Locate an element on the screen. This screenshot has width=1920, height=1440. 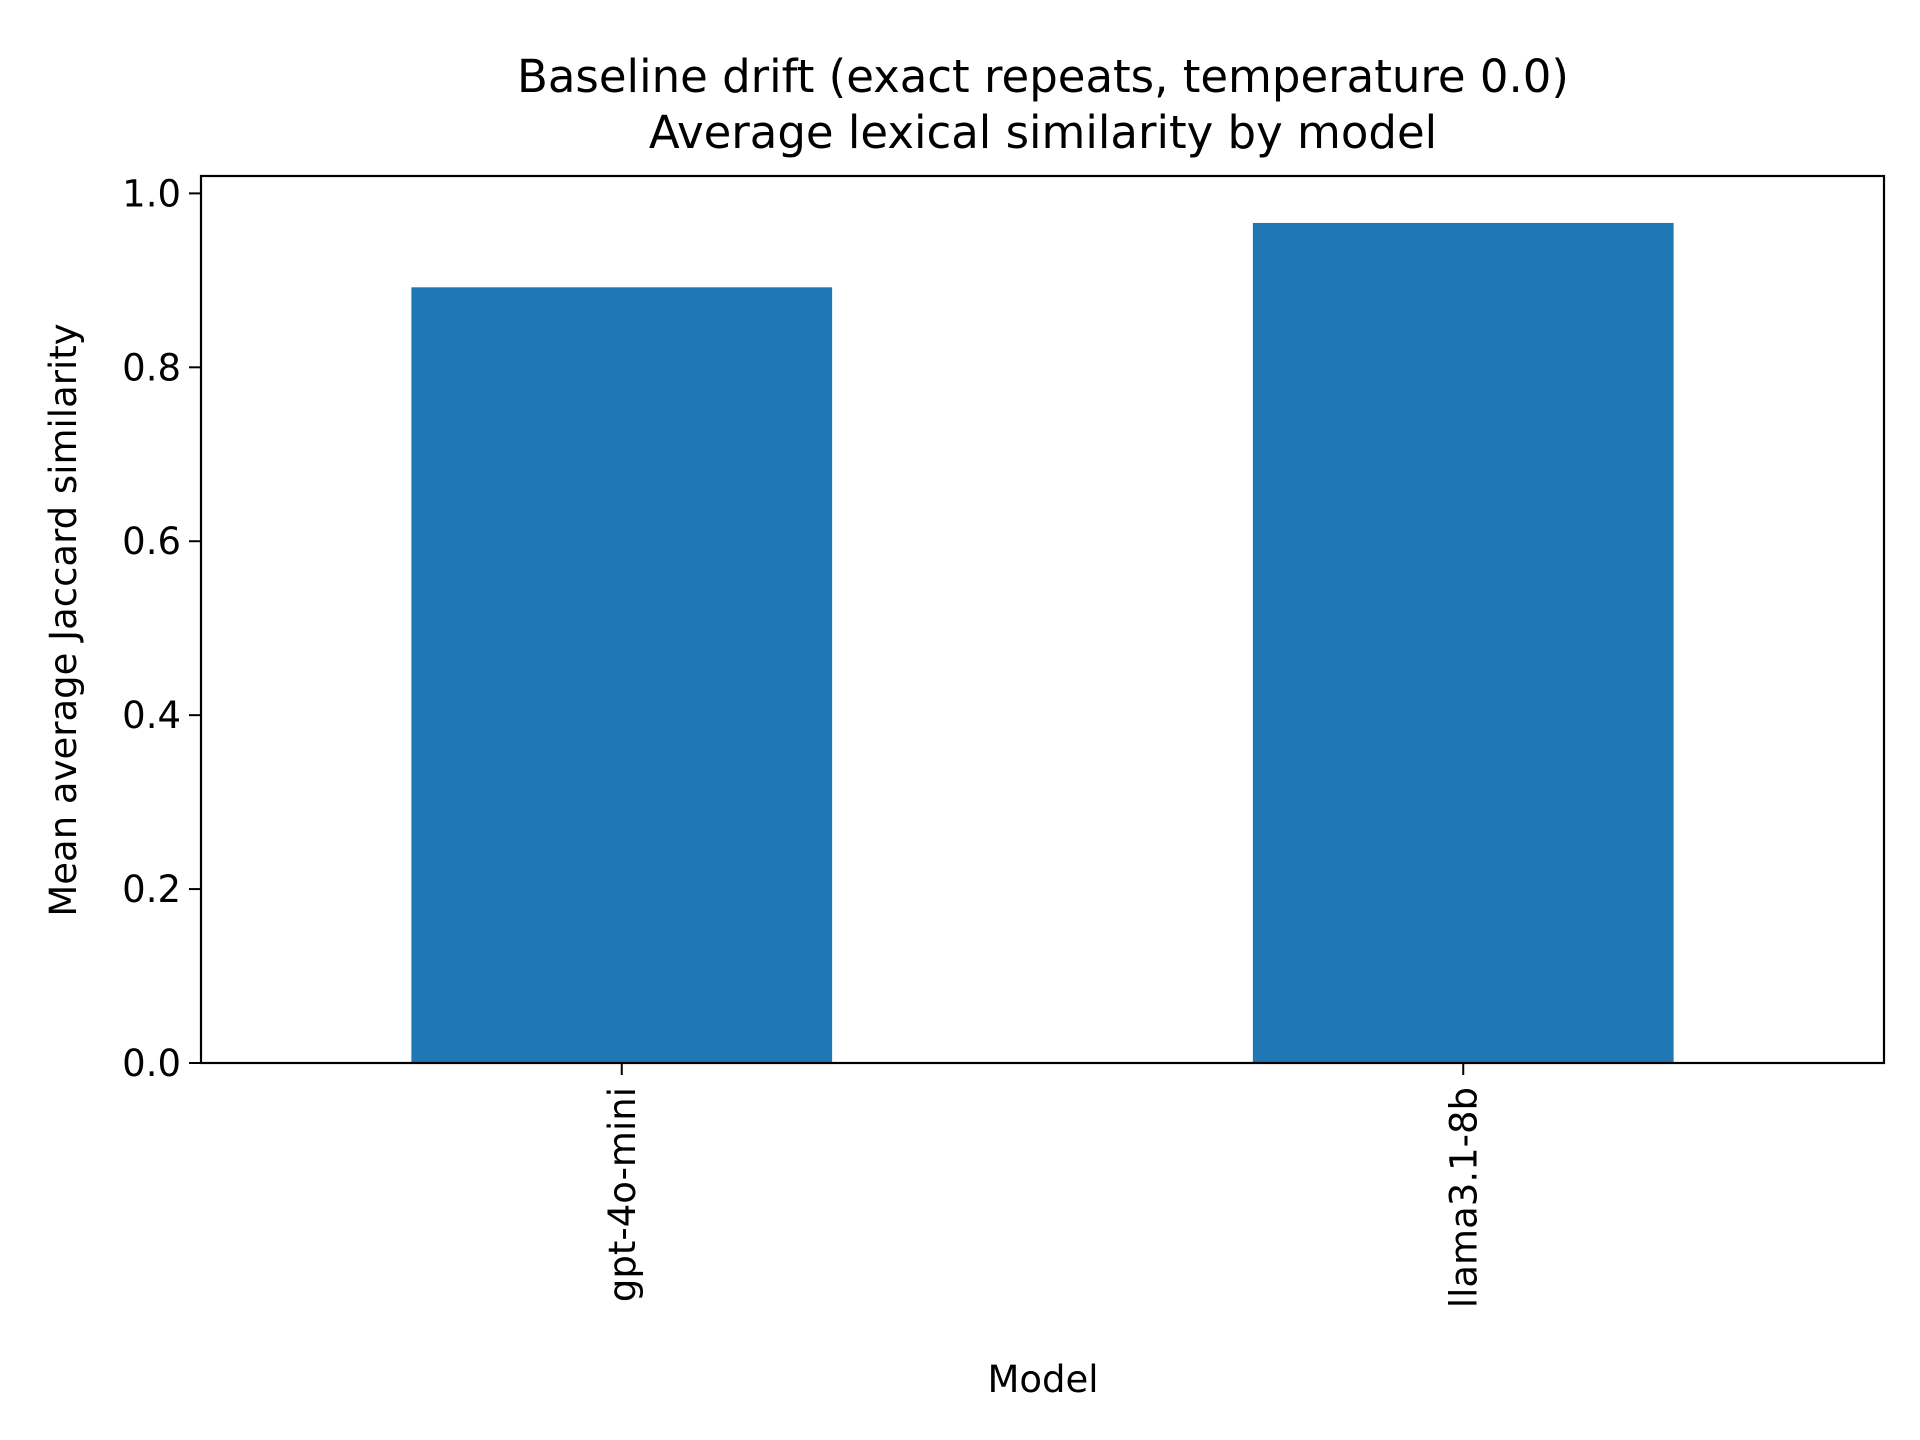
y-tick-label: 1.0 is located at coordinates (151, 193).